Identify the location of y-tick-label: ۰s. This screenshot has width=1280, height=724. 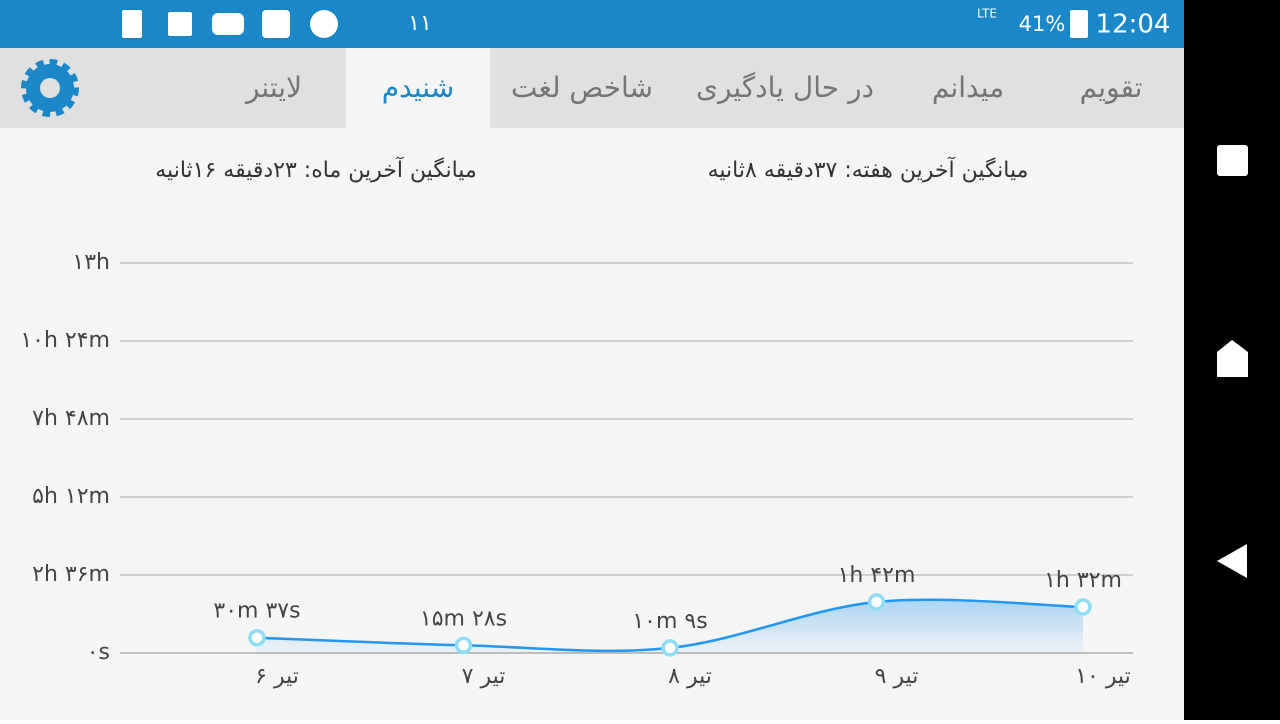
(98, 652).